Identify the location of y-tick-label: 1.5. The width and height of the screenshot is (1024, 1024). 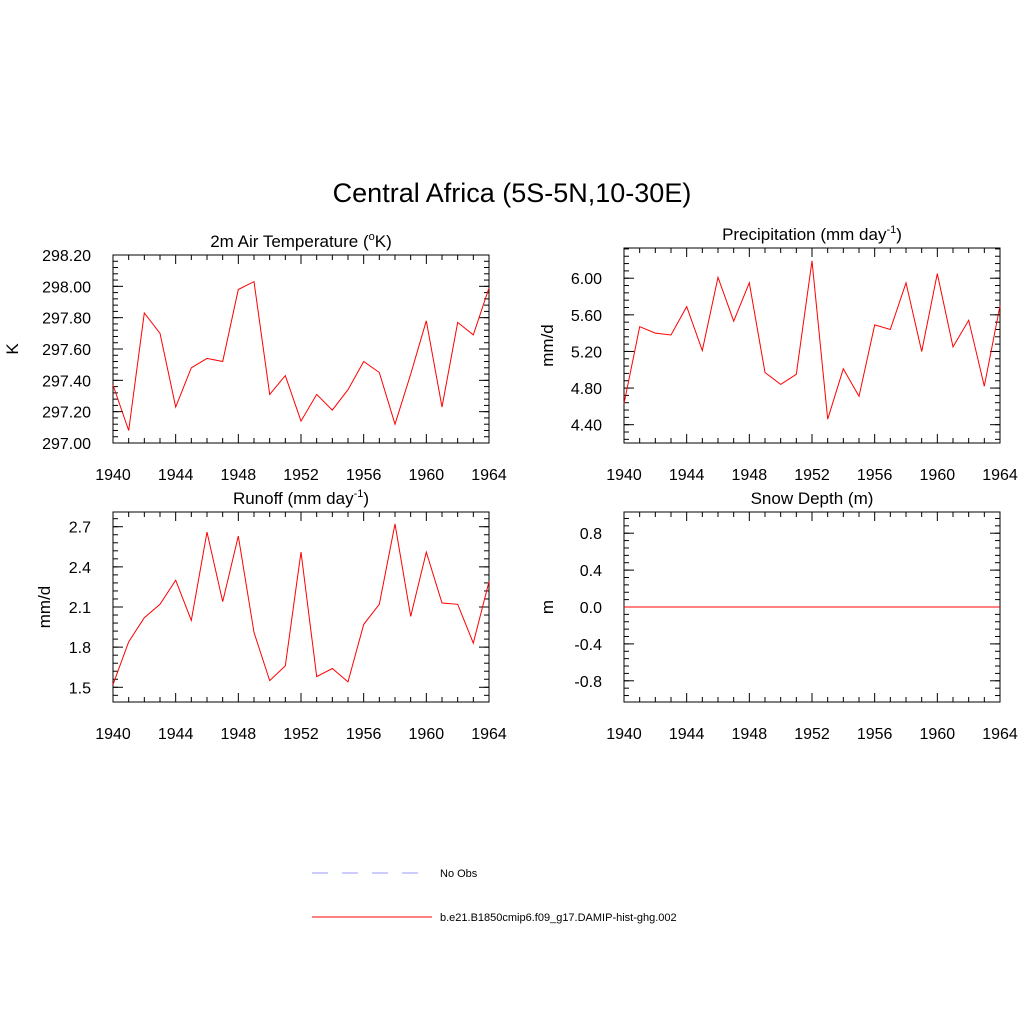
(80, 688).